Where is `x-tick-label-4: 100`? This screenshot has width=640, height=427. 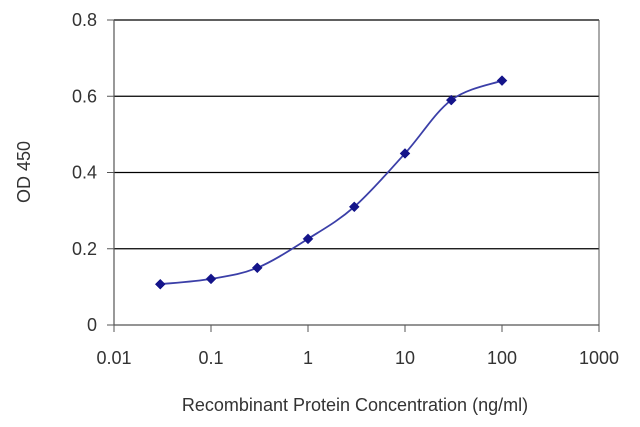 x-tick-label-4: 100 is located at coordinates (502, 358).